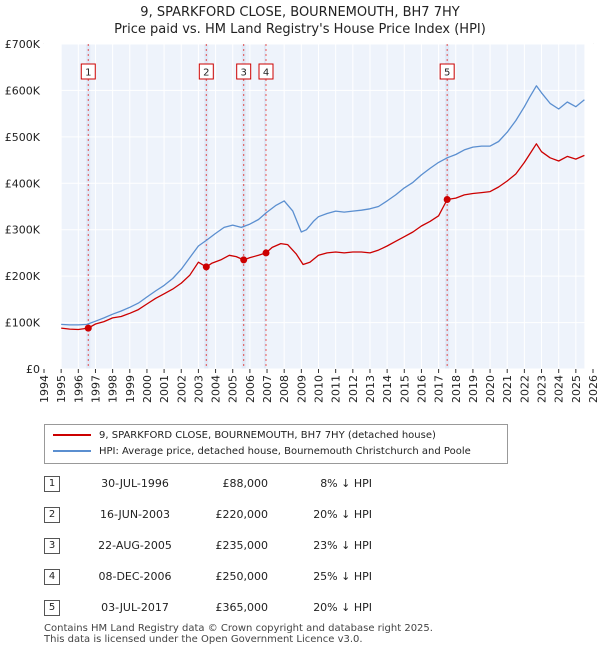 The width and height of the screenshot is (600, 650). What do you see at coordinates (52, 546) in the screenshot?
I see `sale-number: 3` at bounding box center [52, 546].